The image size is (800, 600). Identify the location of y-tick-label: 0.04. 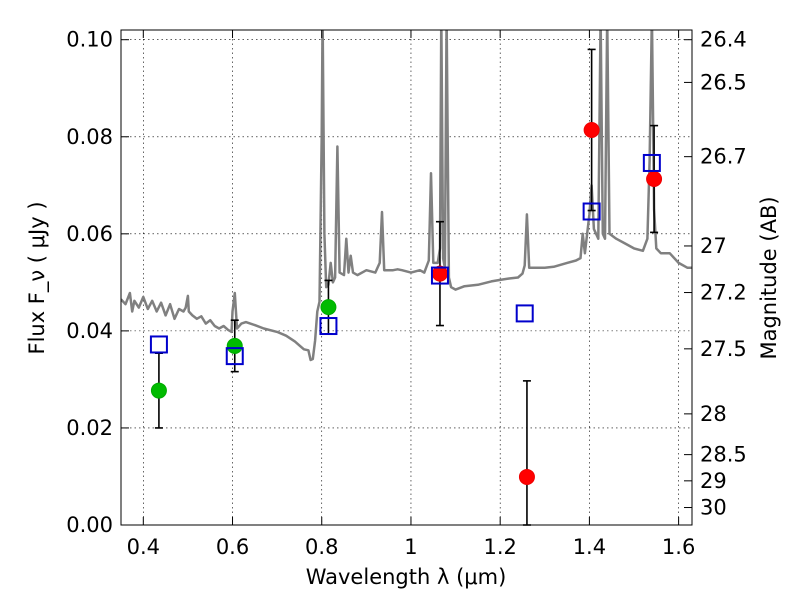
(89, 331).